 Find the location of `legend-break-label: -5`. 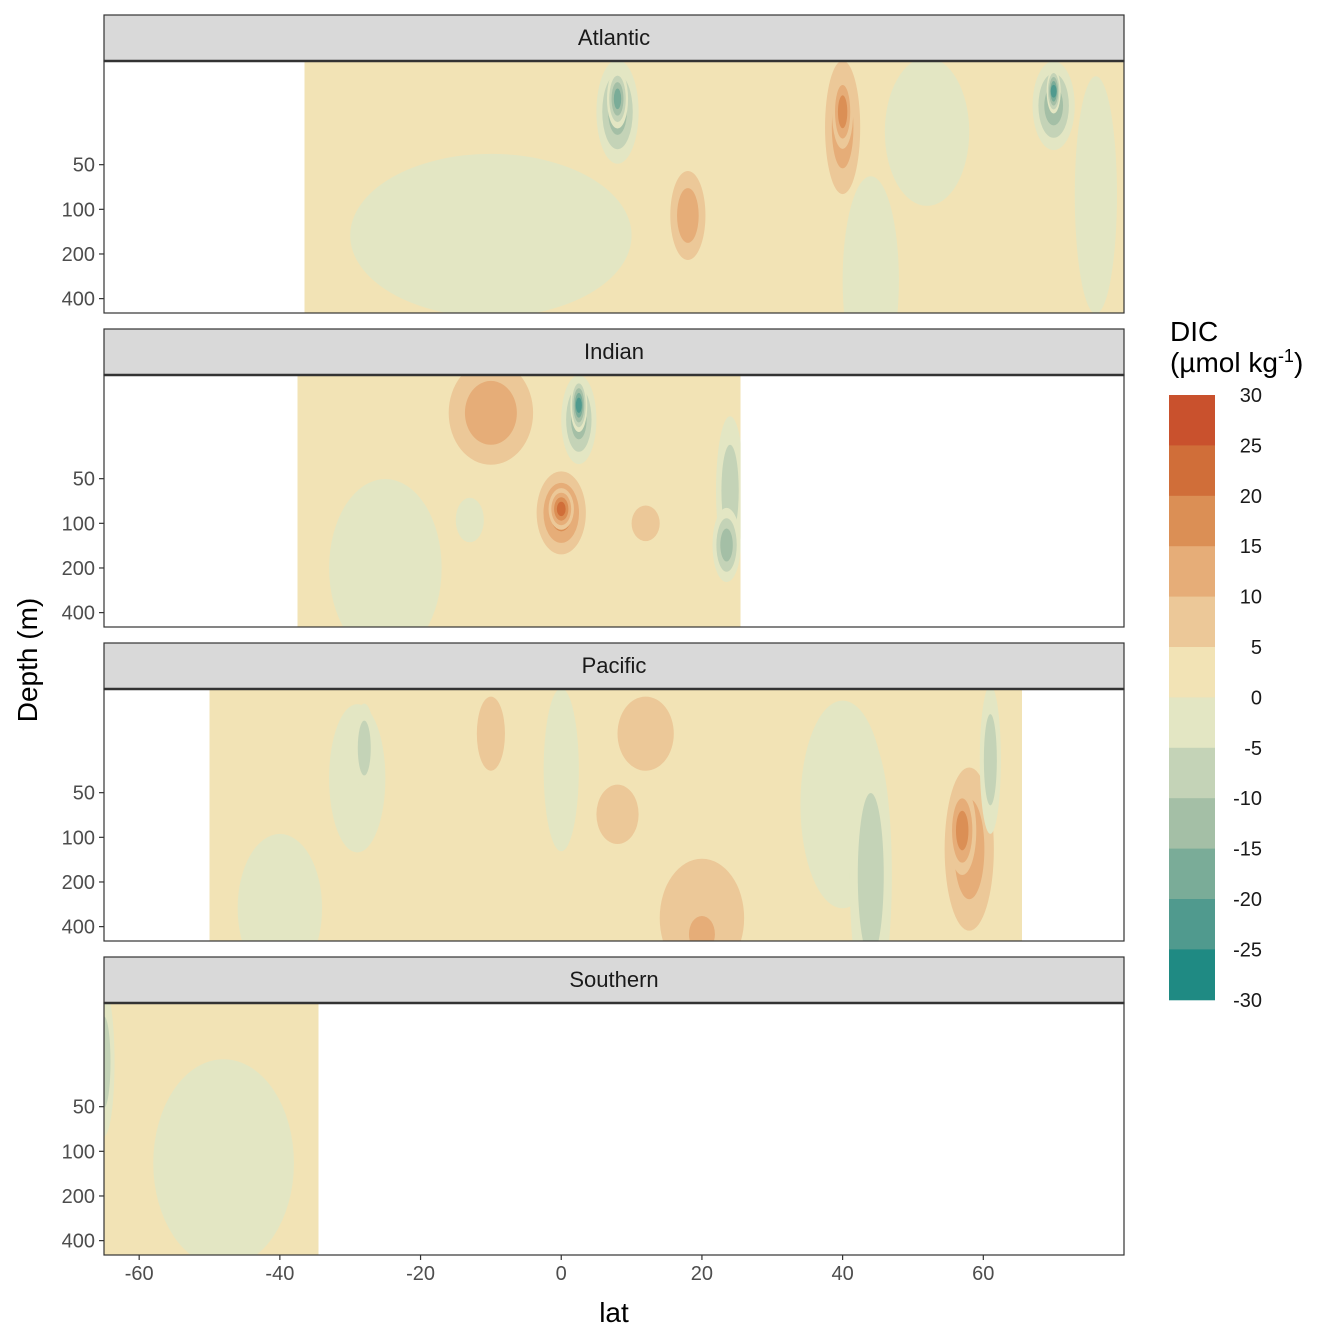

legend-break-label: -5 is located at coordinates (1253, 749).